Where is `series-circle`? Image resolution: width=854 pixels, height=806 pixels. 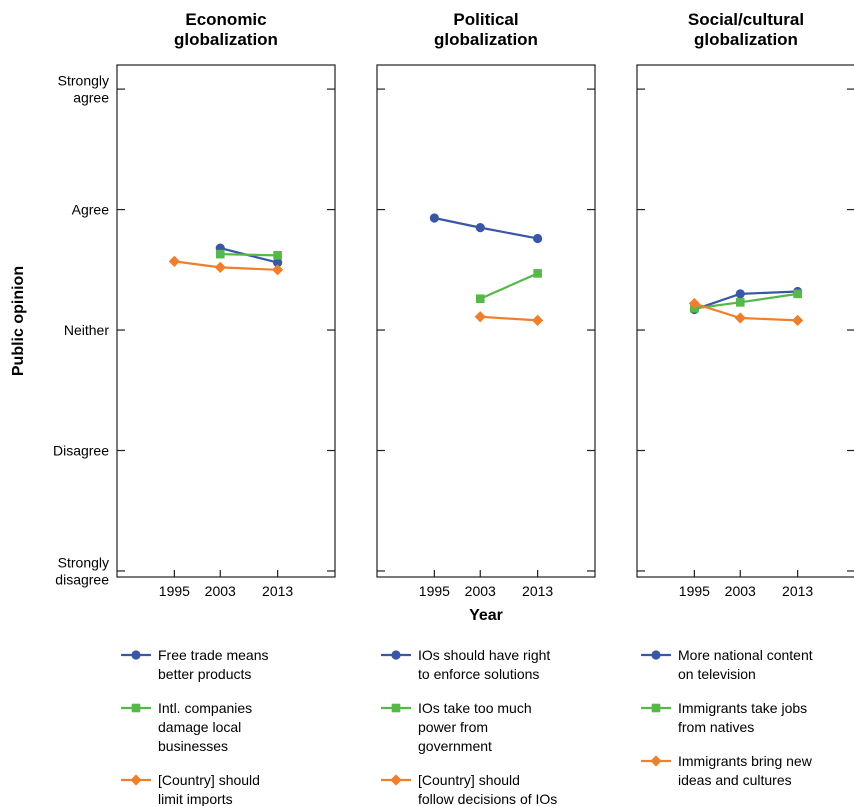
series-circle is located at coordinates (486, 228).